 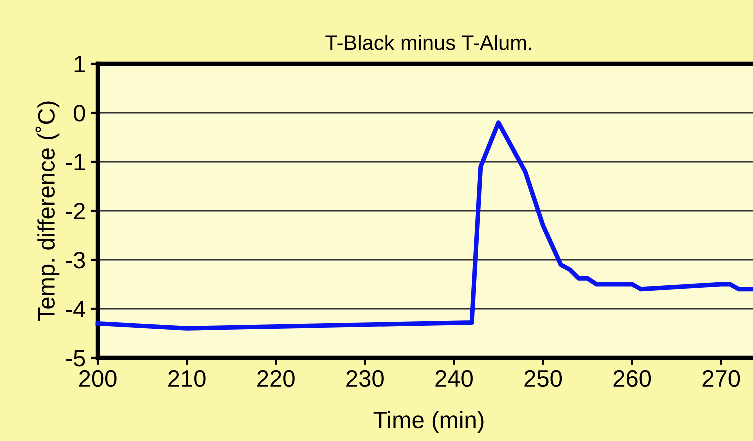 I want to click on y-tick-label: 0, so click(x=80, y=113).